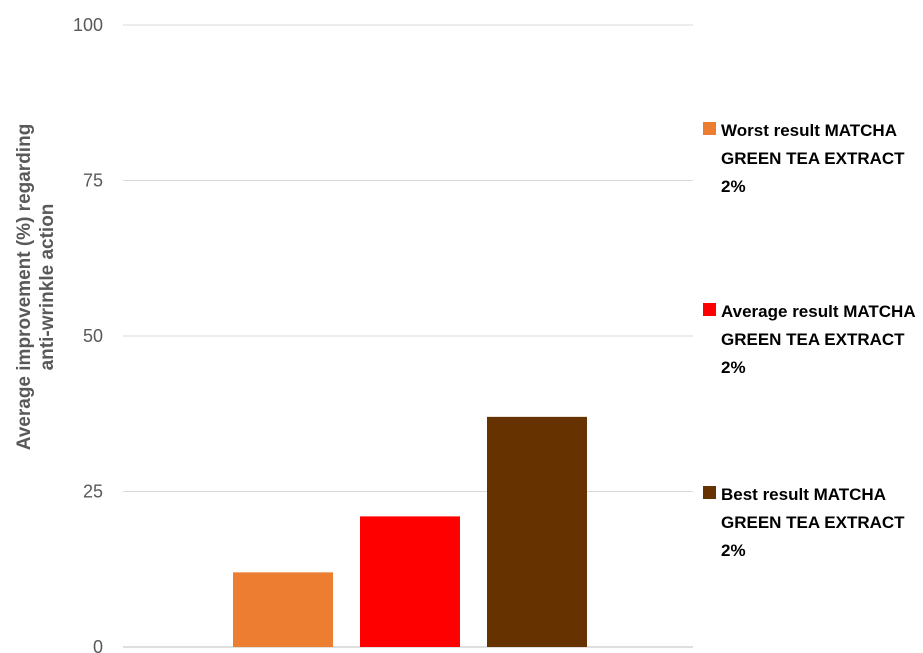 The width and height of the screenshot is (923, 653). I want to click on y-axis-title-line-2: anti-wrinkle action, so click(47, 287).